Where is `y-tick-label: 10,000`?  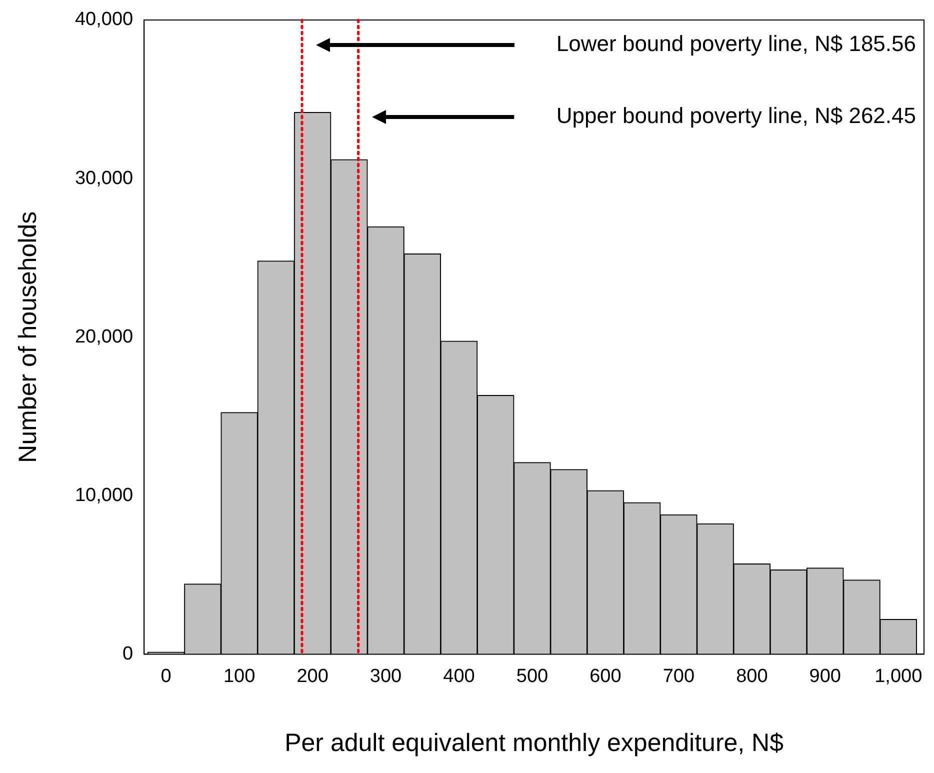 y-tick-label: 10,000 is located at coordinates (104, 495).